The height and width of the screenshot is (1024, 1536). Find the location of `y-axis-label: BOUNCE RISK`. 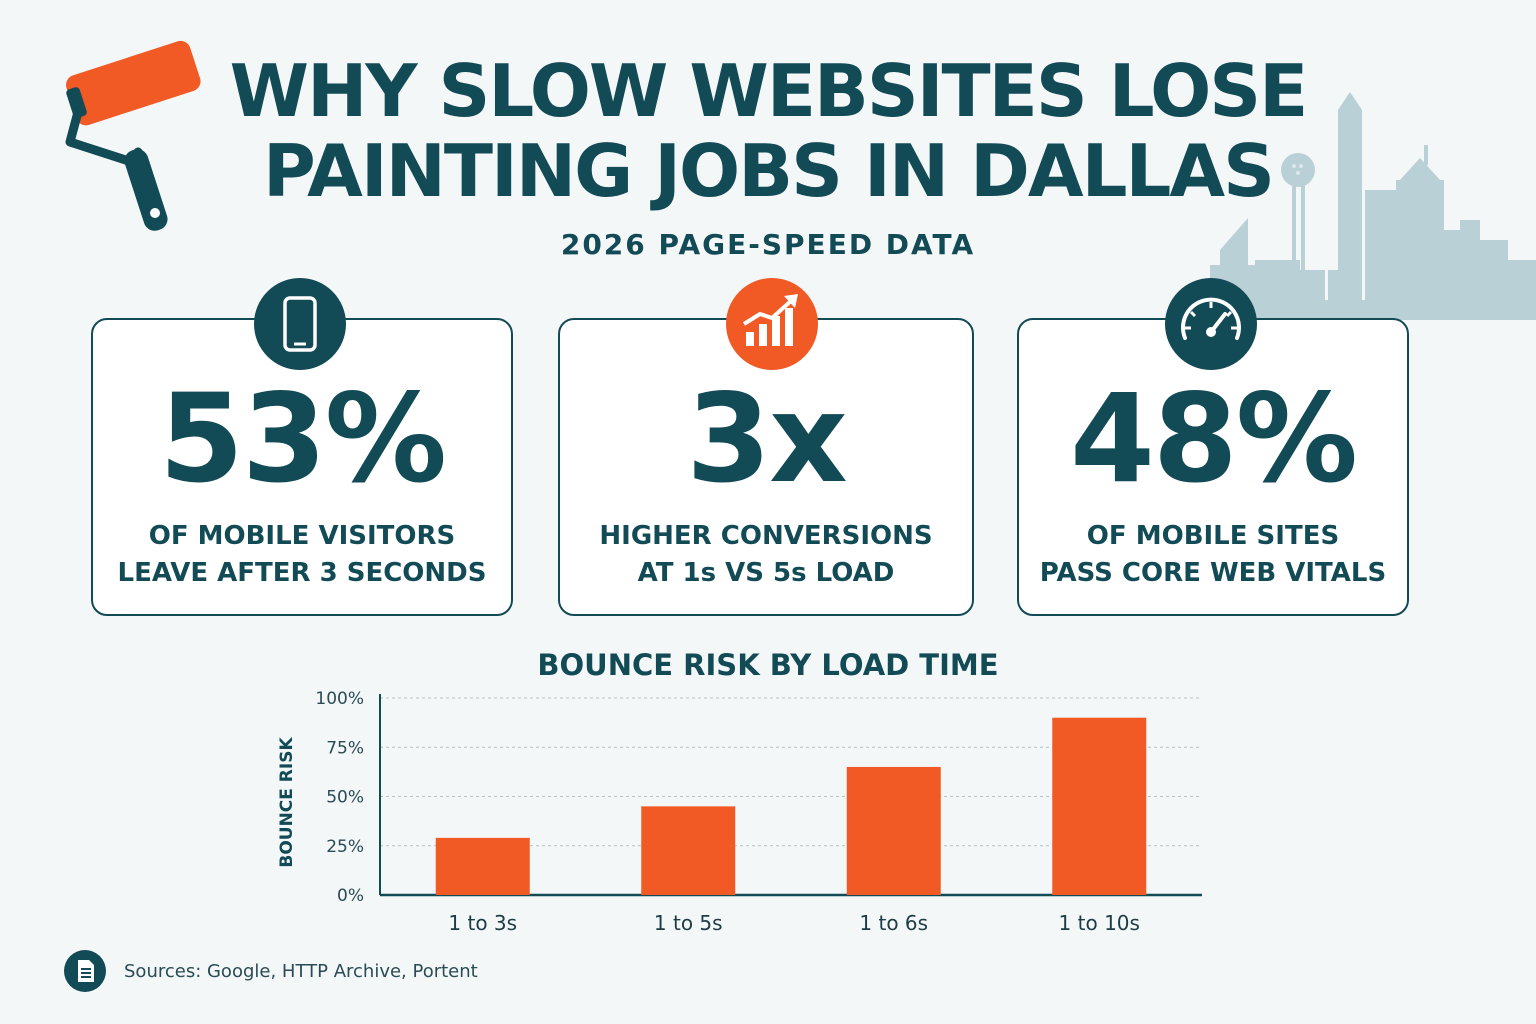

y-axis-label: BOUNCE RISK is located at coordinates (287, 802).